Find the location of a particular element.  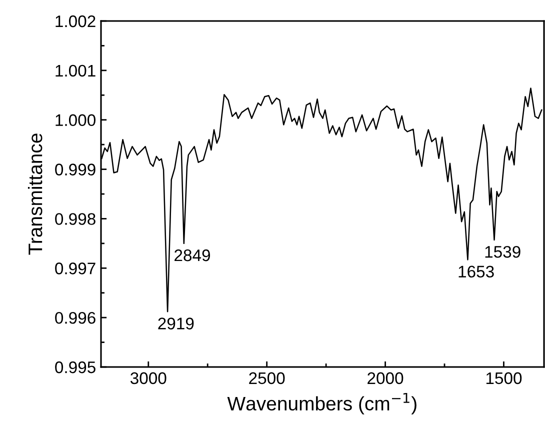

annotation: 1653 is located at coordinates (476, 272).